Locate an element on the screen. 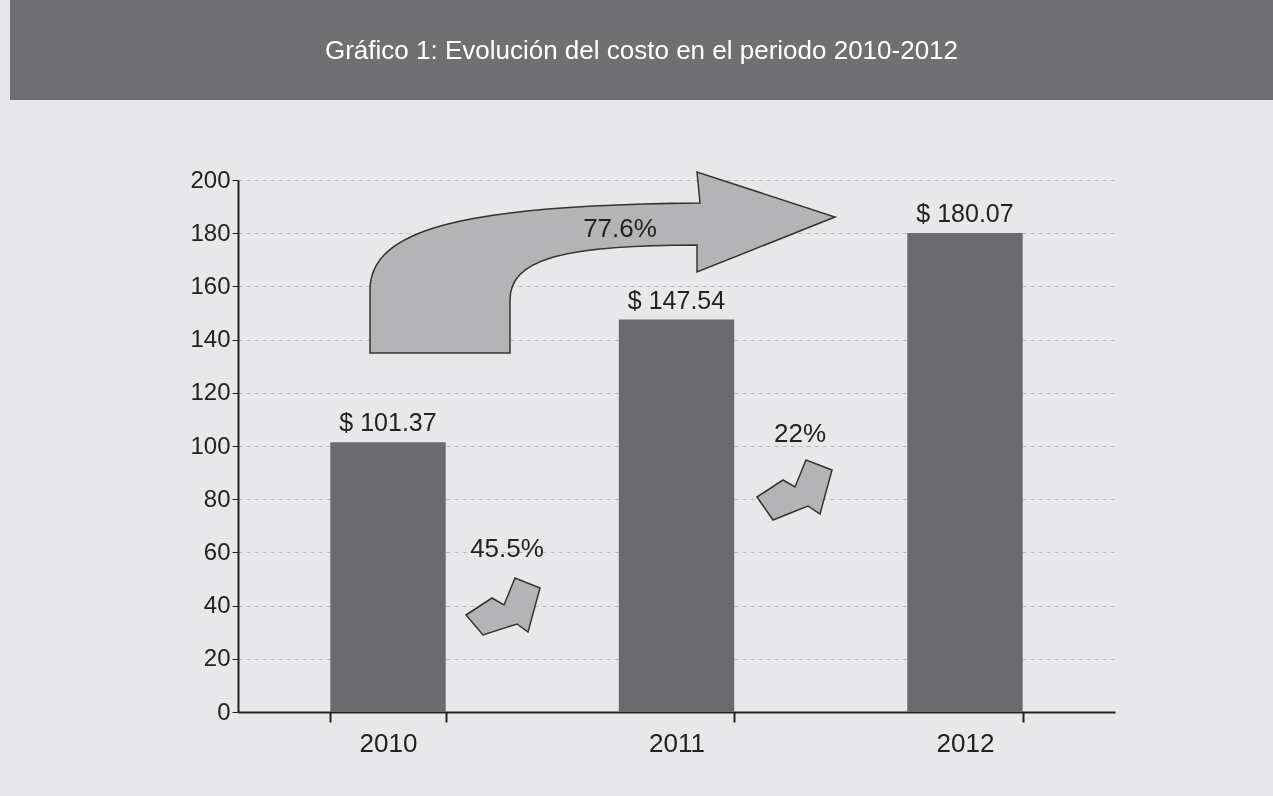 This screenshot has height=796, width=1273. chart-title: Gráfico 1: Evolución del costo en el periodo 2010-2012 is located at coordinates (641, 50).